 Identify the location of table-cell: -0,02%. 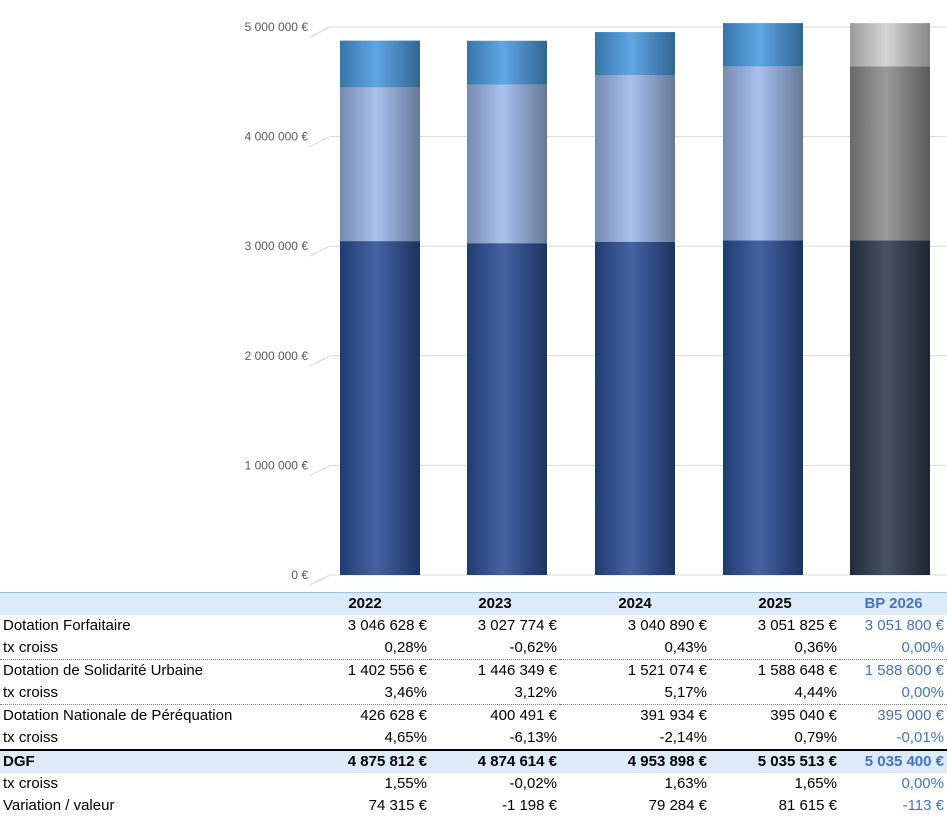
(533, 783).